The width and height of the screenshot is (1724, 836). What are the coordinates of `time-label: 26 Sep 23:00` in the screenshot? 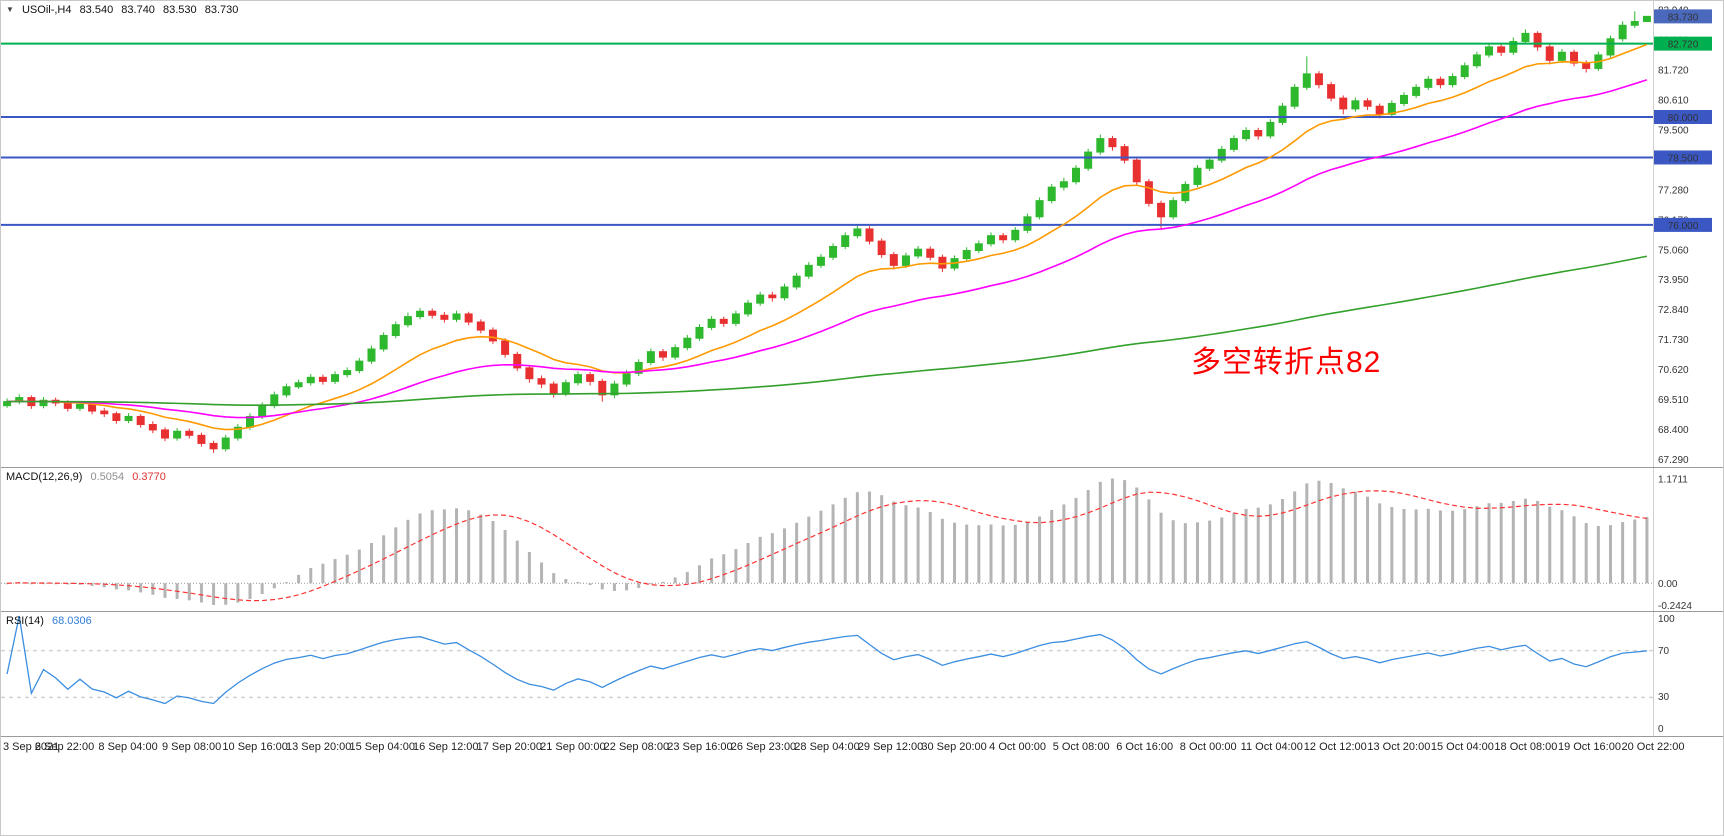 It's located at (763, 747).